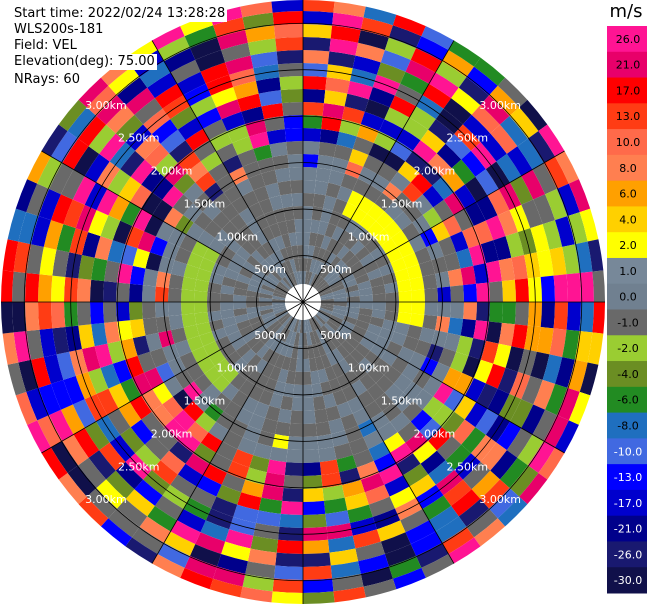 This screenshot has width=647, height=607. Describe the element at coordinates (369, 368) in the screenshot. I see `range-ring-label: 1.00km` at that location.